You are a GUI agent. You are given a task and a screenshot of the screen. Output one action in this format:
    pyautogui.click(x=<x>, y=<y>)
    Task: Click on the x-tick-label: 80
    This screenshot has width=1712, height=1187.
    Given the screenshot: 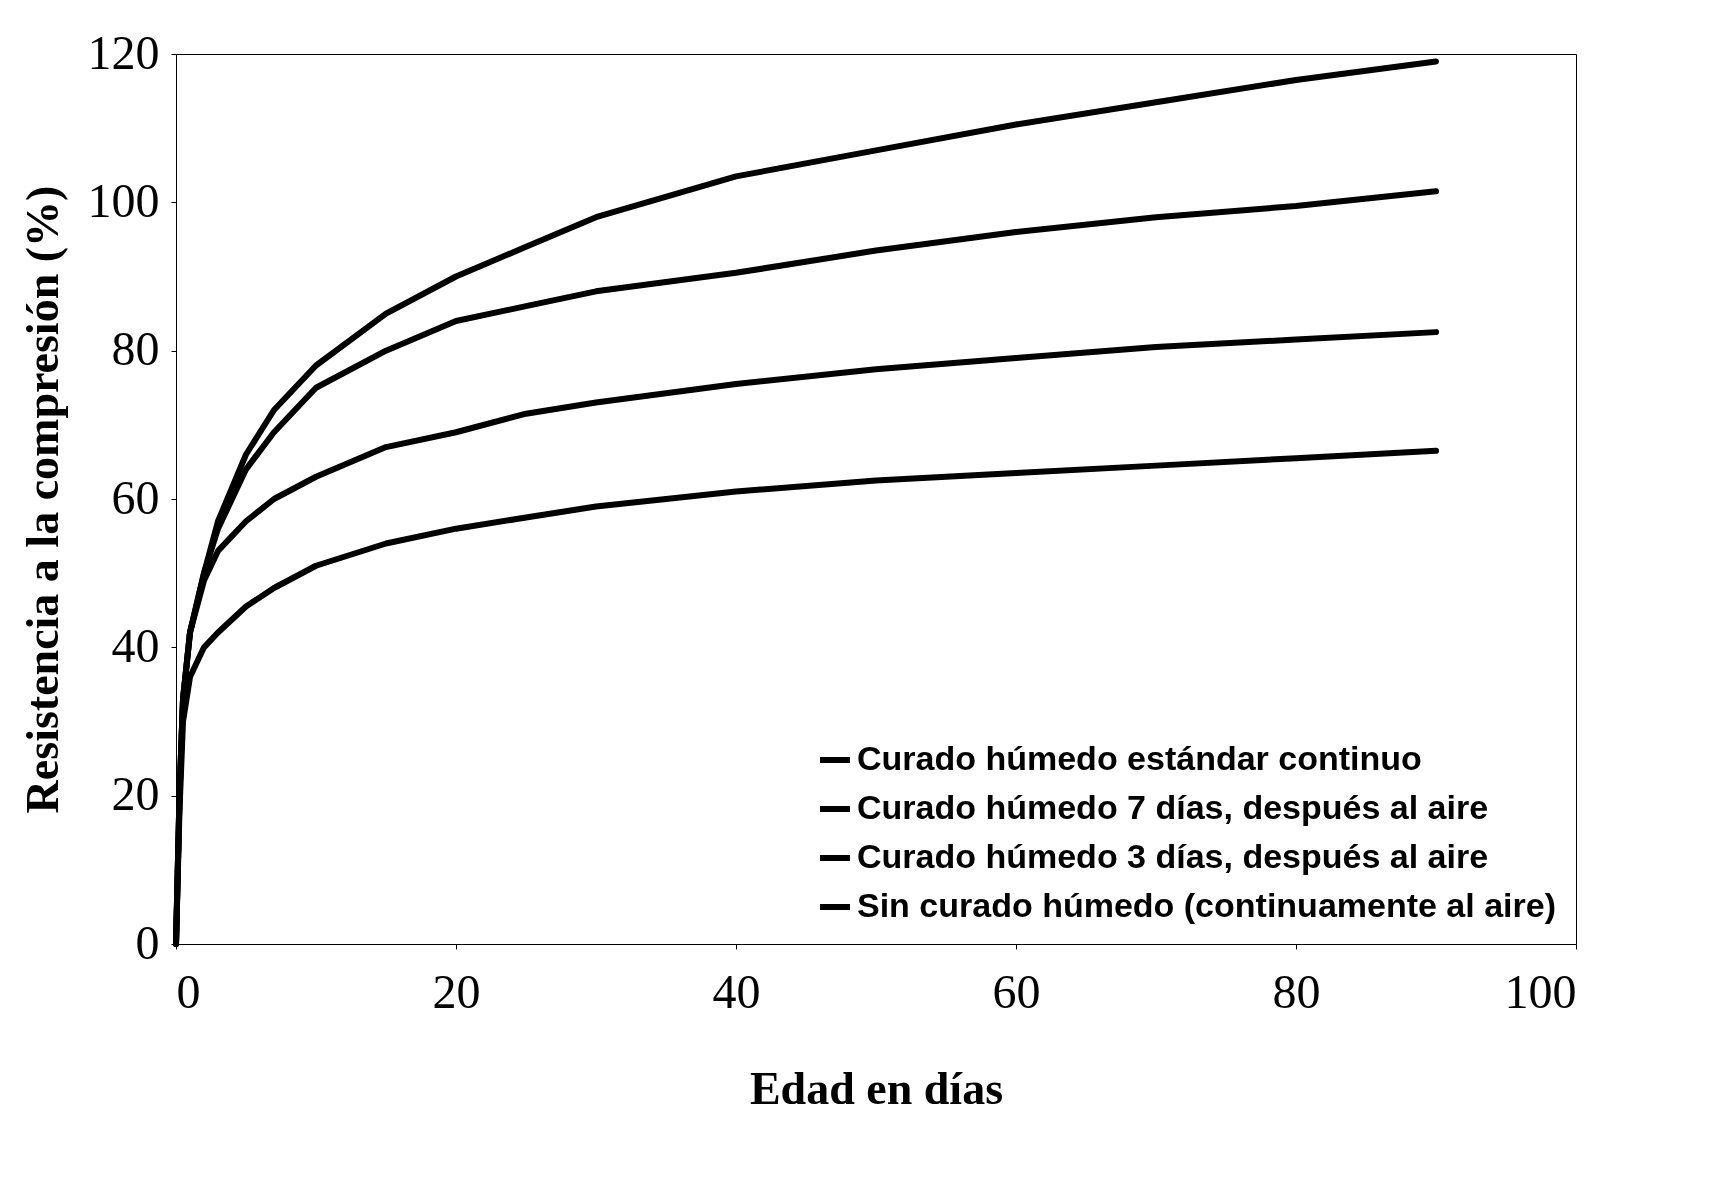 What is the action you would take?
    pyautogui.click(x=1296, y=991)
    